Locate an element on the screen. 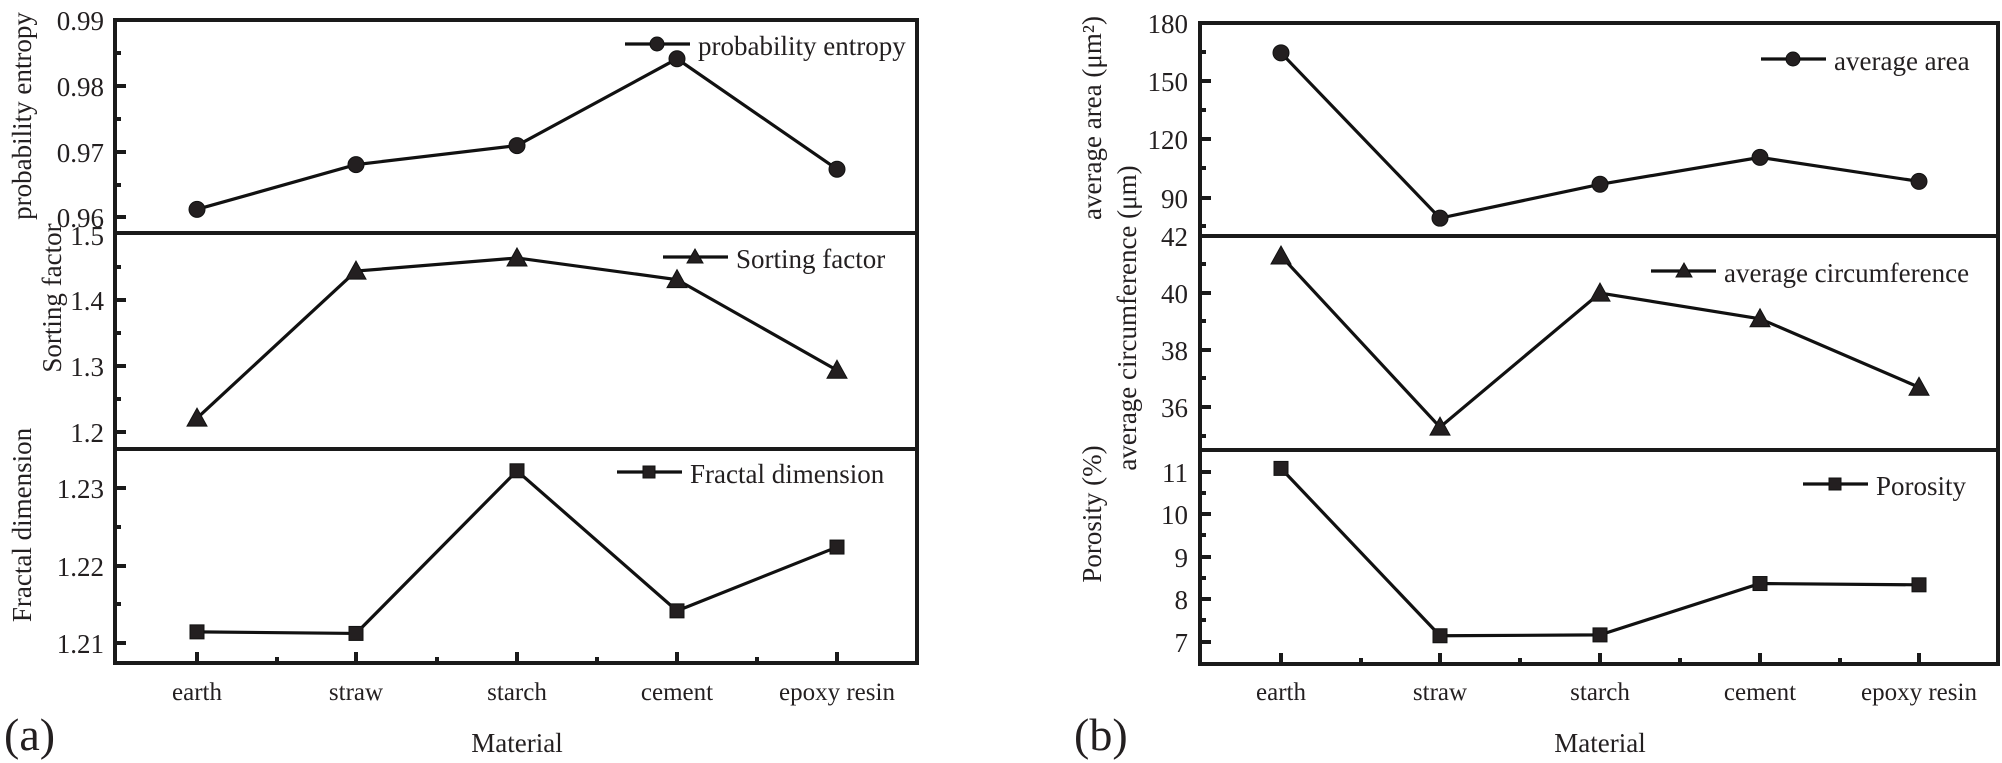  panel-tag-b: (b) is located at coordinates (1101, 734).